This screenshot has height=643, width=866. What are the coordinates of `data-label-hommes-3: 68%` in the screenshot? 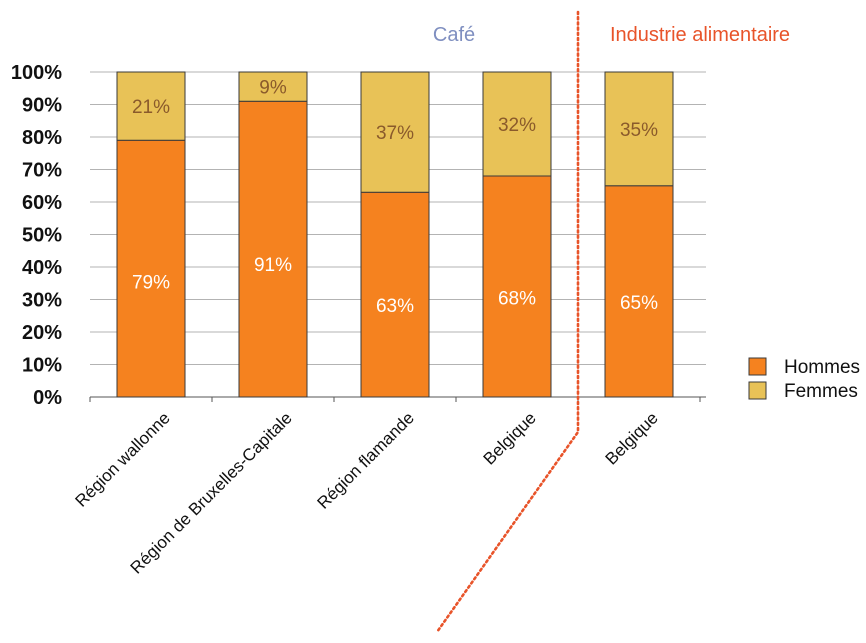 It's located at (517, 299).